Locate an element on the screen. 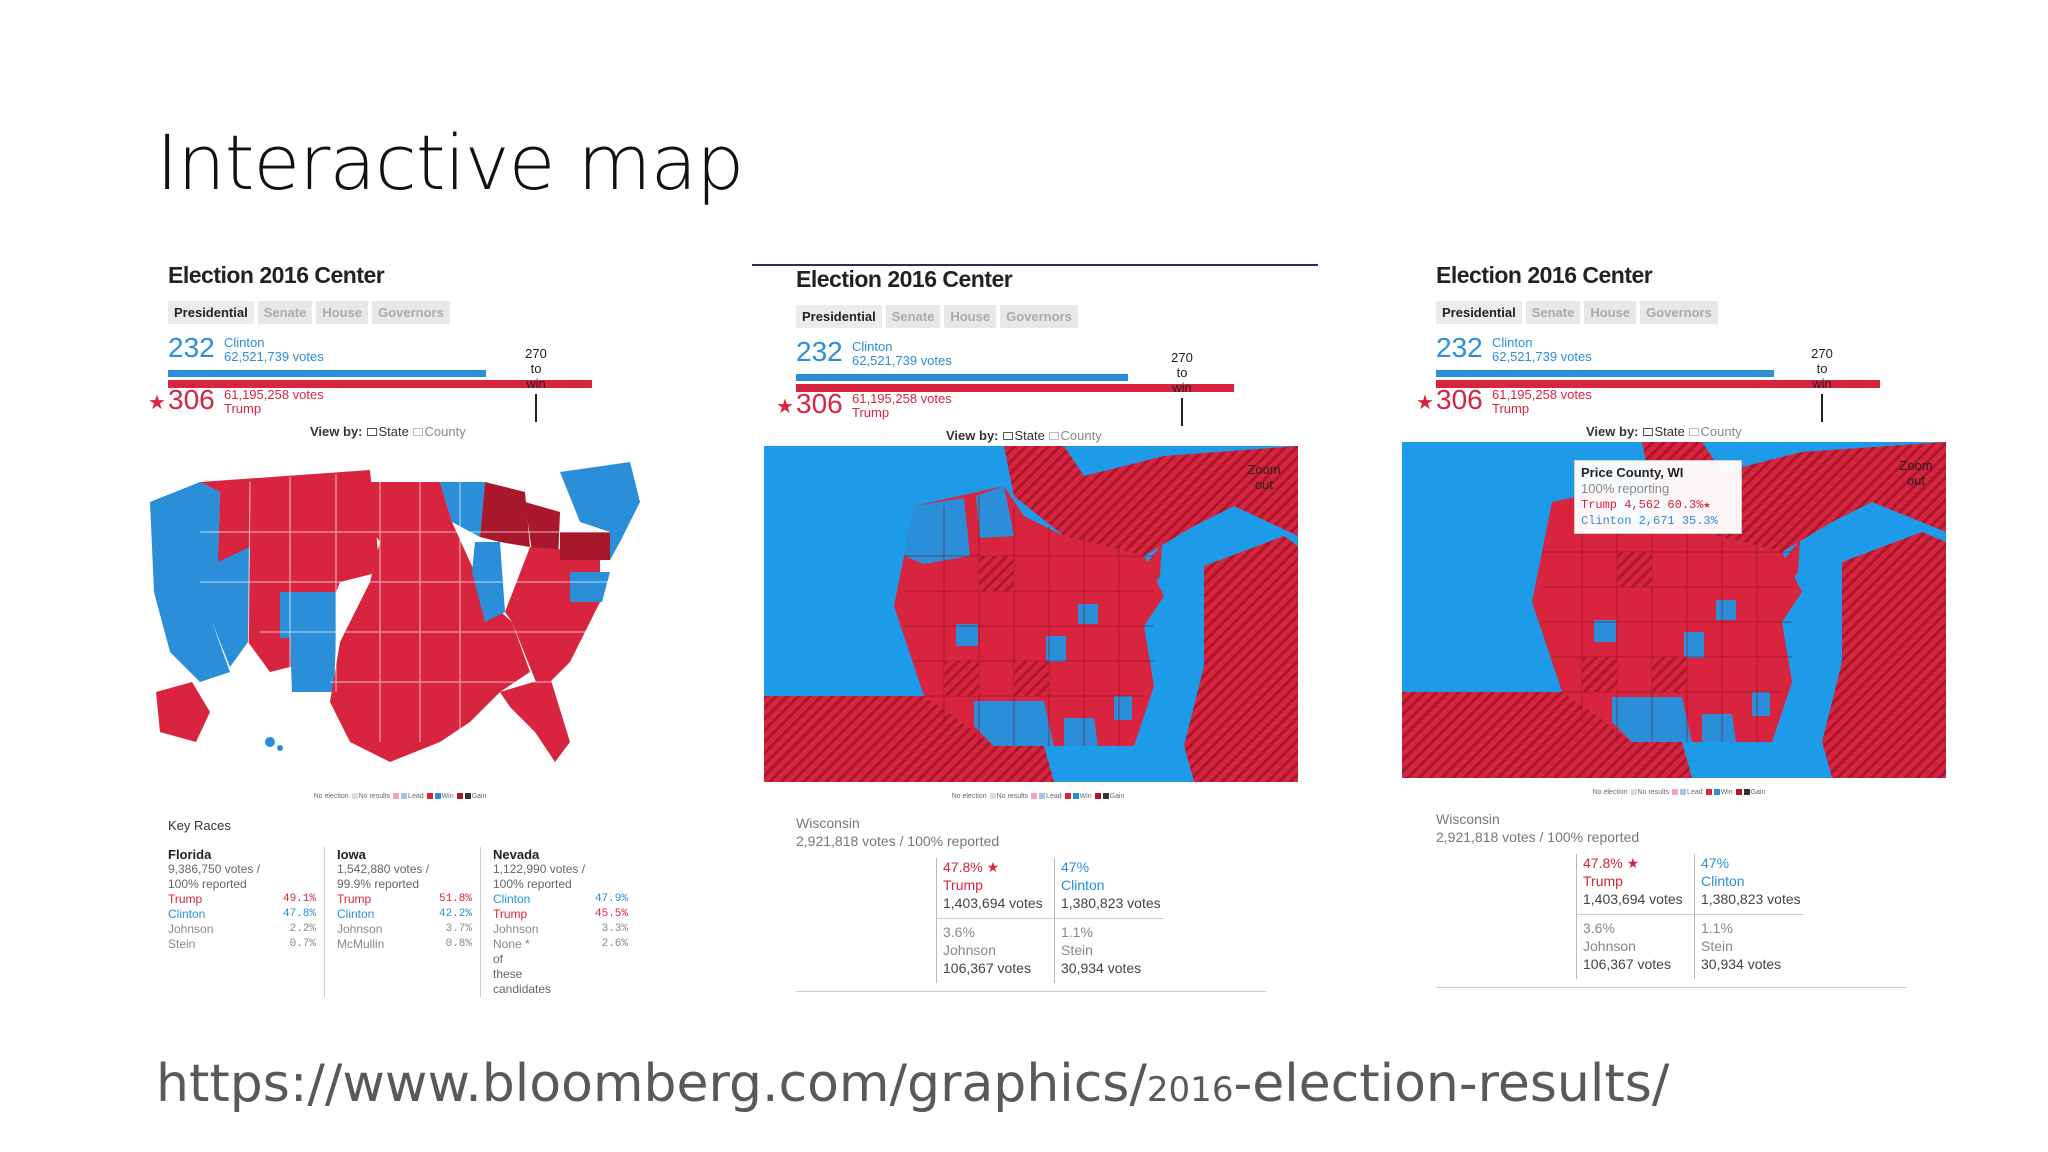 The width and height of the screenshot is (2048, 1152). race-candidate-row: McMullin 0.8% is located at coordinates (404, 944).